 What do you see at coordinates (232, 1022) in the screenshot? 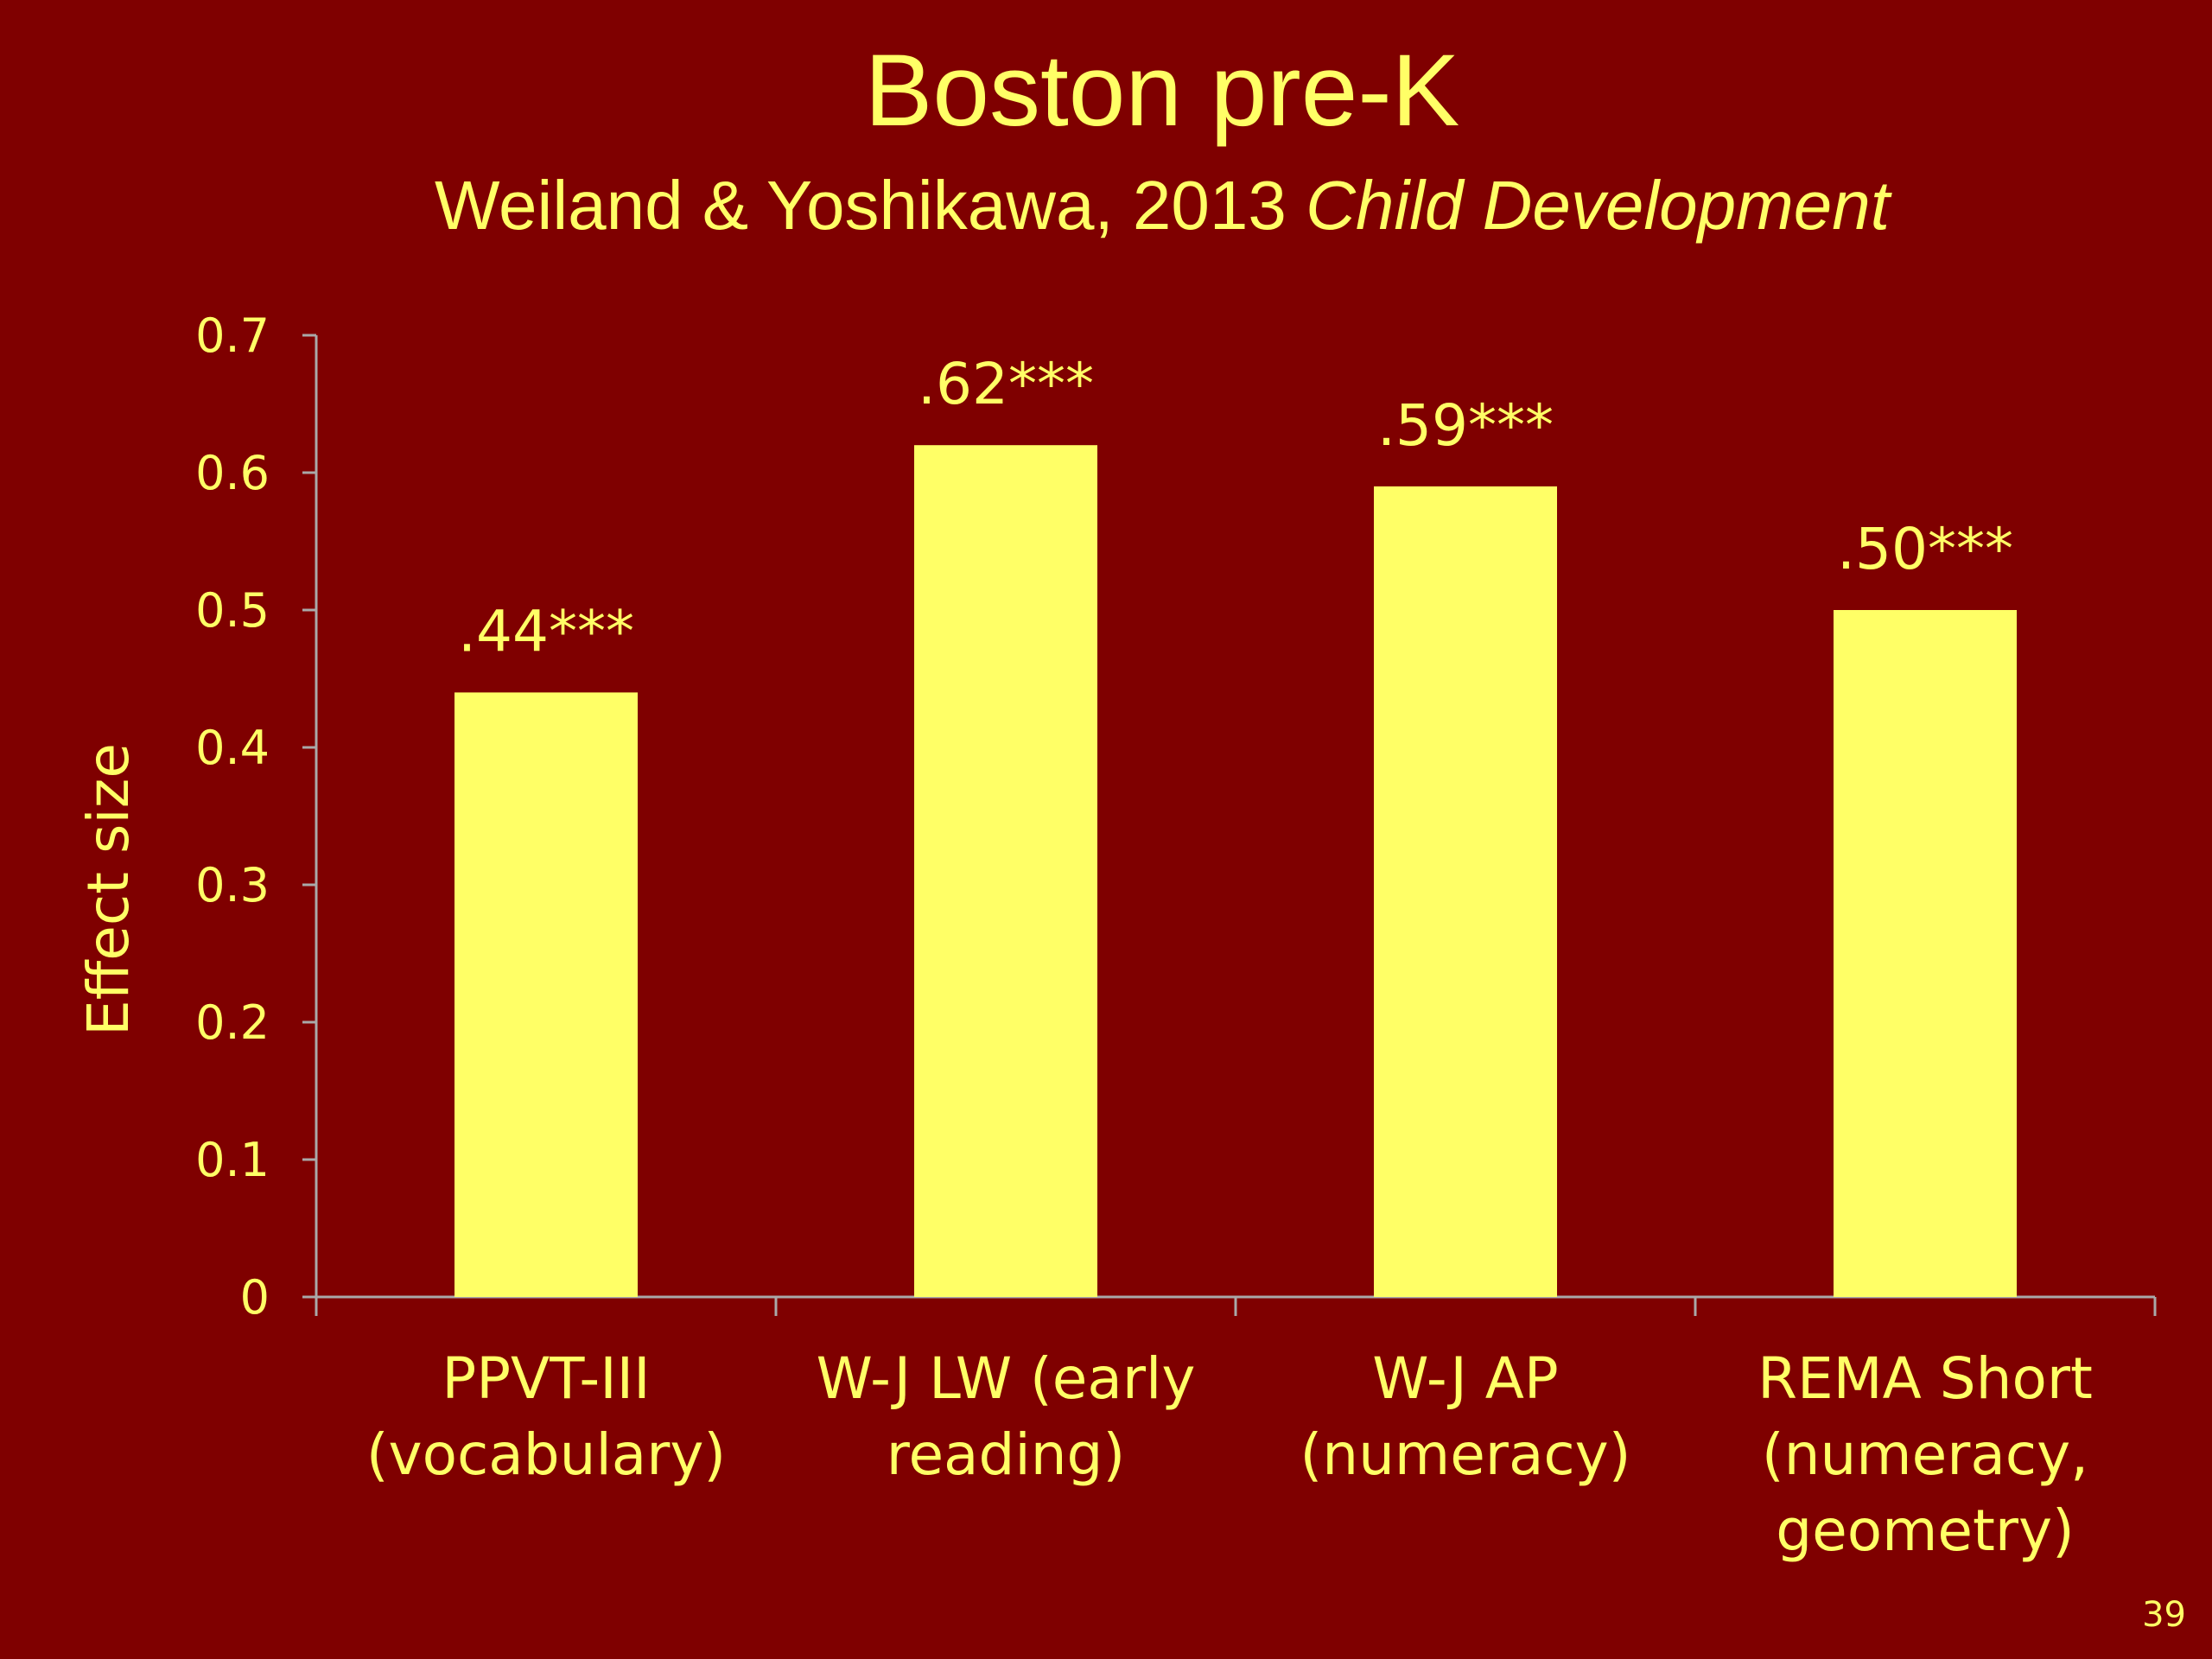
I see `y-tick-label: 0.2` at bounding box center [232, 1022].